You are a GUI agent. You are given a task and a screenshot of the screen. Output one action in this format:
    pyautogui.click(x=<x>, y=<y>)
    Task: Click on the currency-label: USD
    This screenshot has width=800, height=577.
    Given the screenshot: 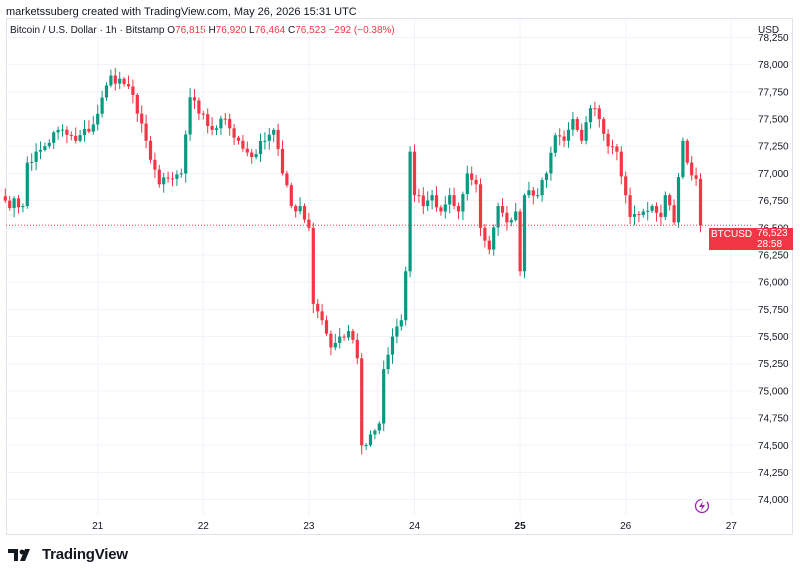 What is the action you would take?
    pyautogui.click(x=769, y=30)
    